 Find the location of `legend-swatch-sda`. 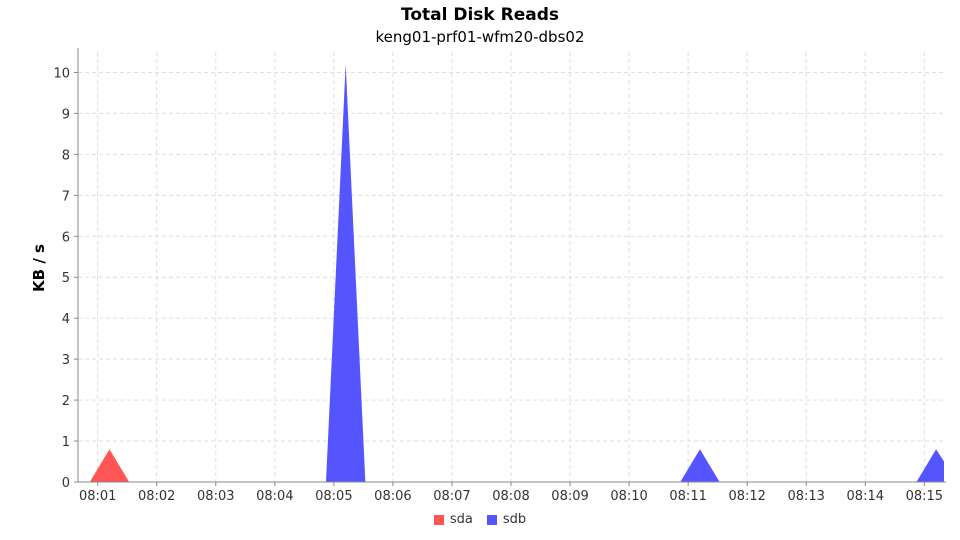

legend-swatch-sda is located at coordinates (438, 519).